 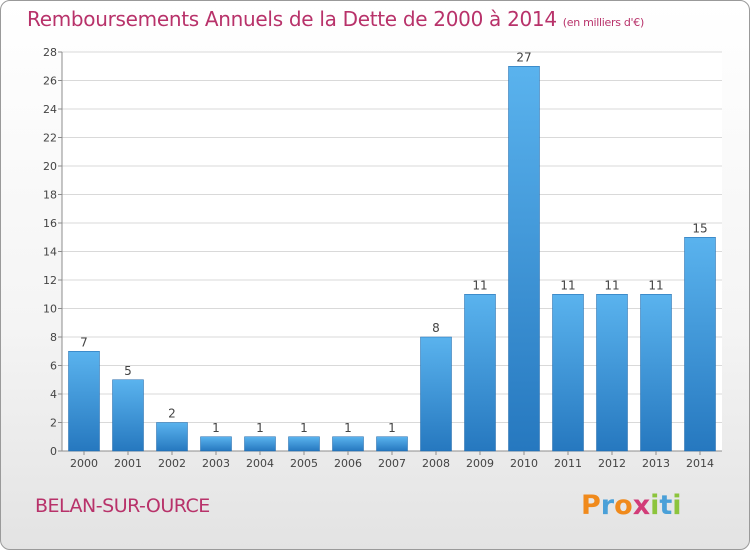 What do you see at coordinates (53, 337) in the screenshot?
I see `y-tick-label: 8` at bounding box center [53, 337].